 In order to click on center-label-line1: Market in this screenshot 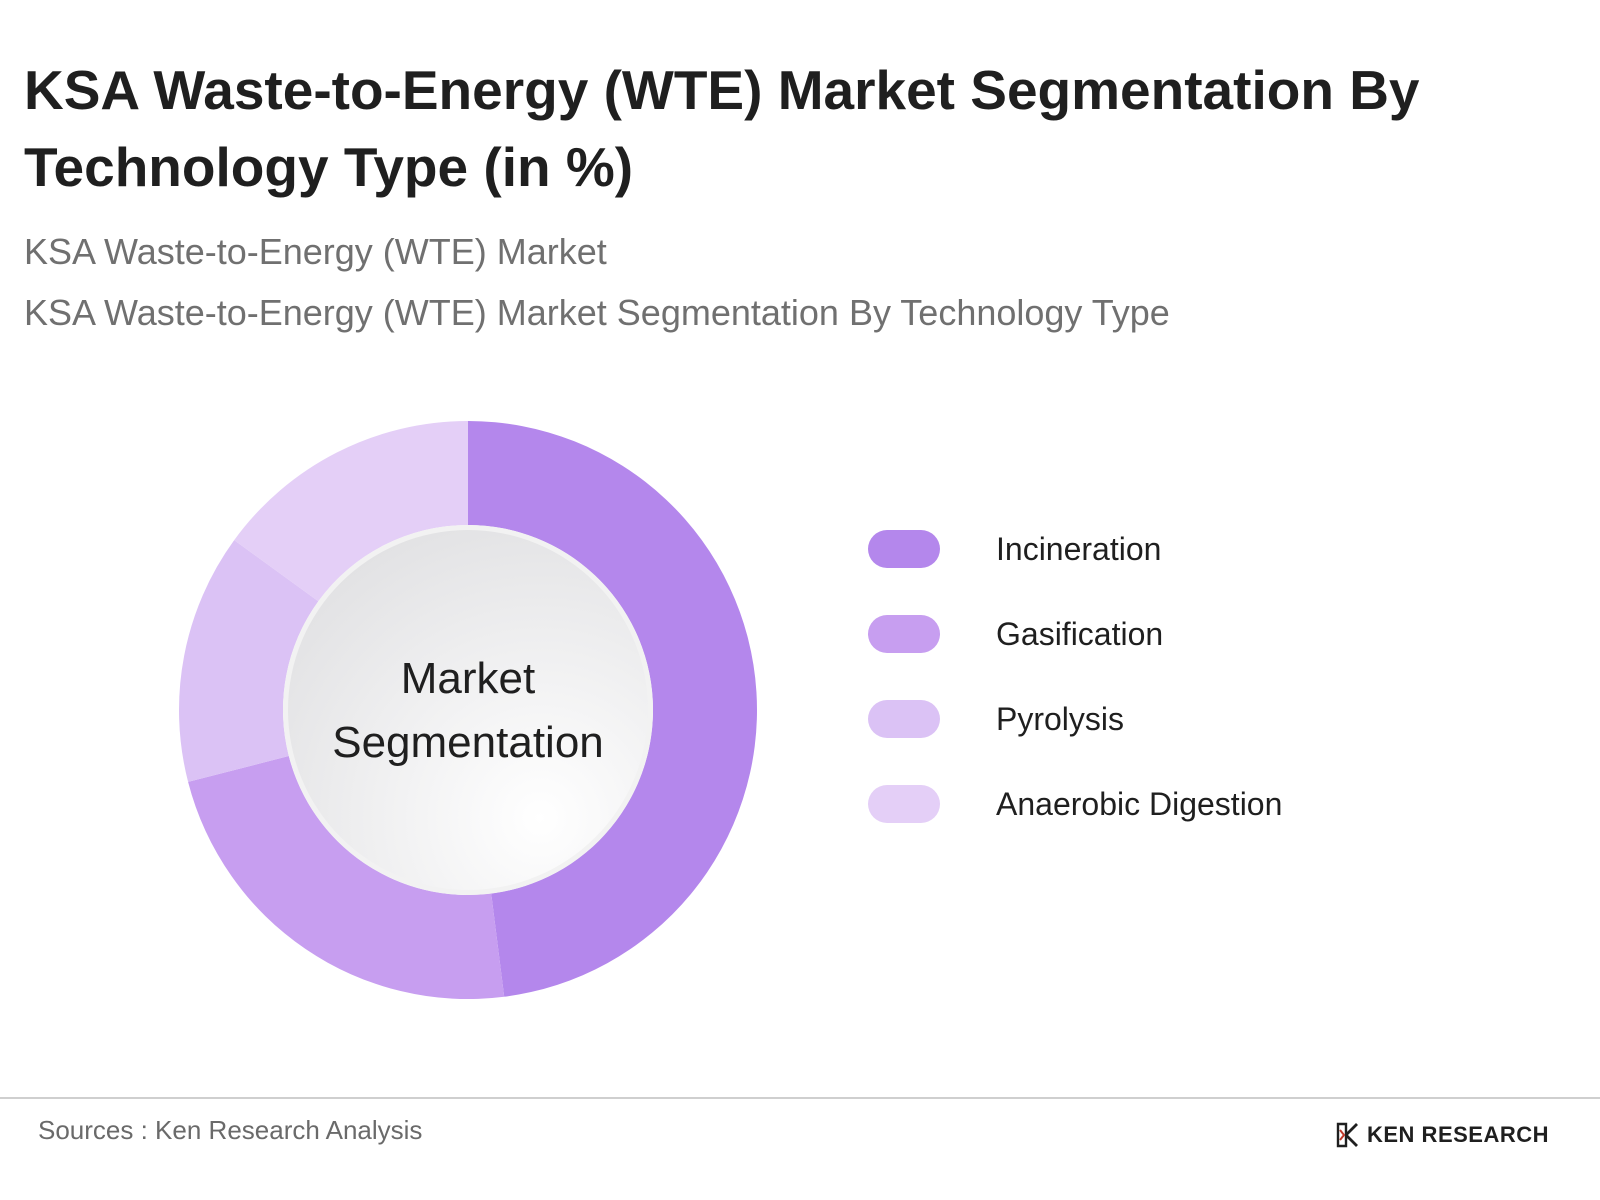, I will do `click(468, 678)`.